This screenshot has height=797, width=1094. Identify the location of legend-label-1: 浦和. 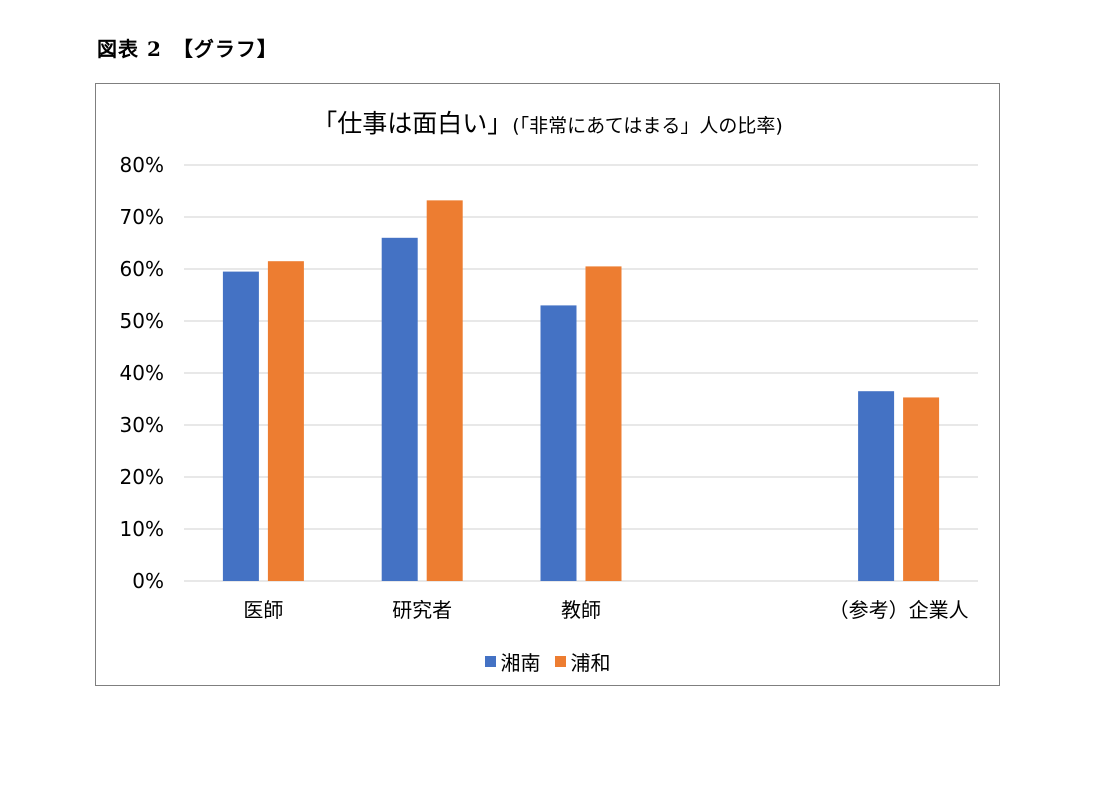
(590, 663).